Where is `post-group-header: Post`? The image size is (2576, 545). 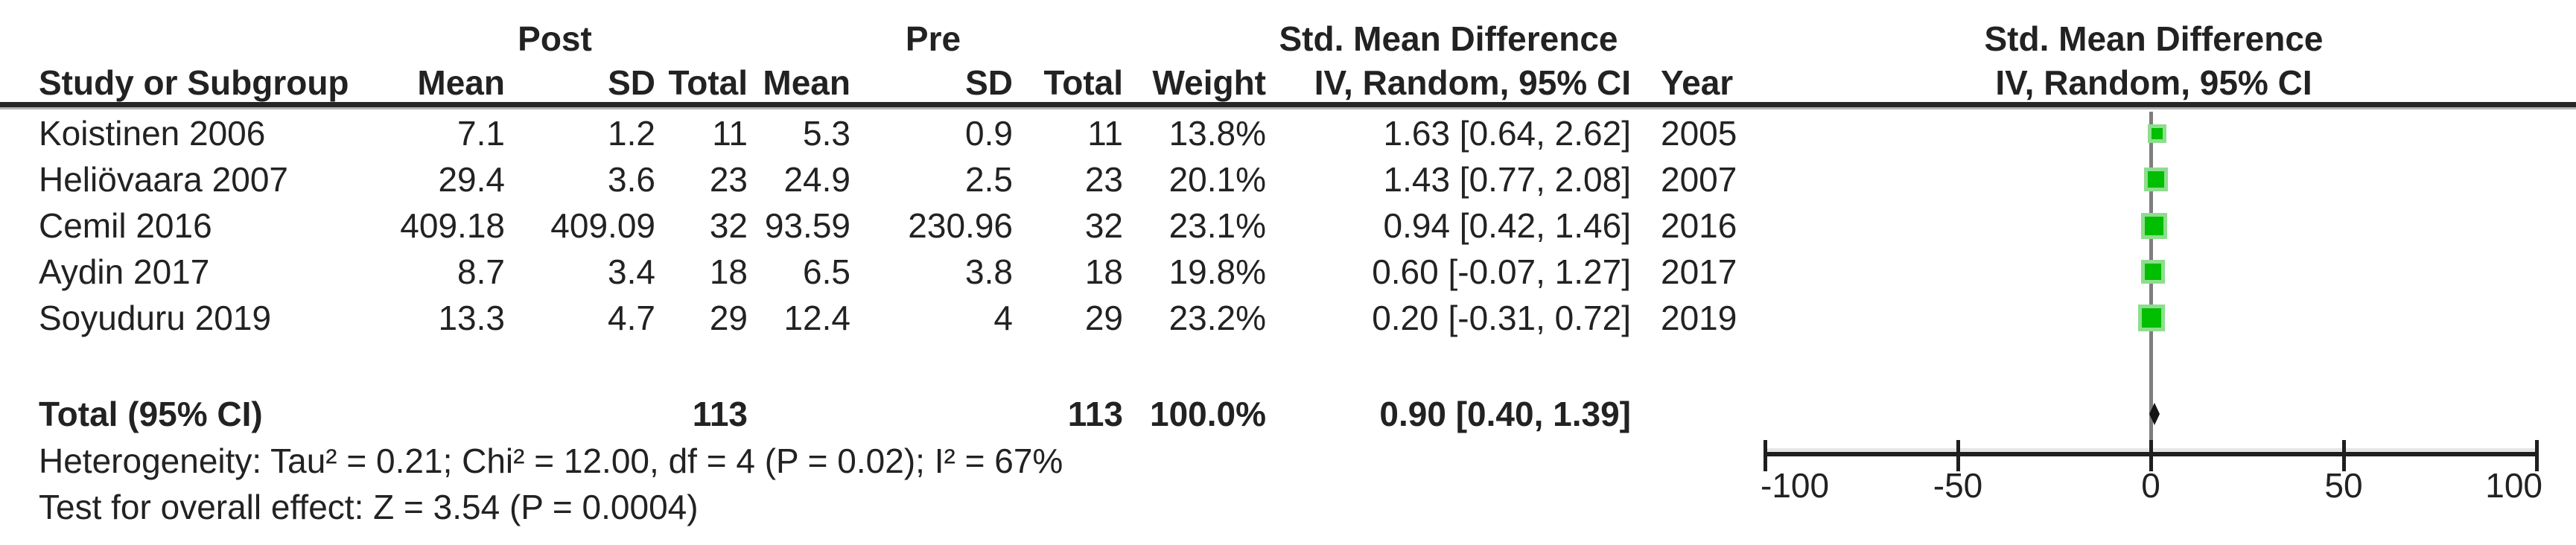 post-group-header: Post is located at coordinates (555, 39).